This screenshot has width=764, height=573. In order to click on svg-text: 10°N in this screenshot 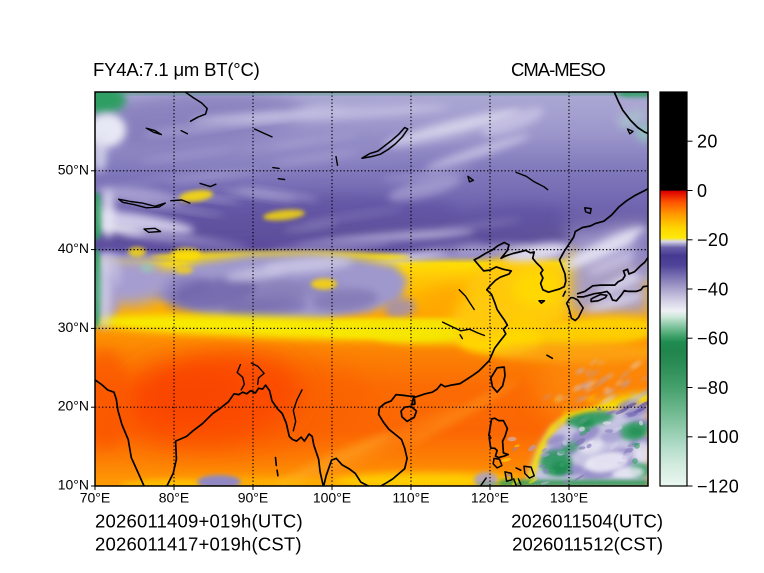, I will do `click(73, 485)`.